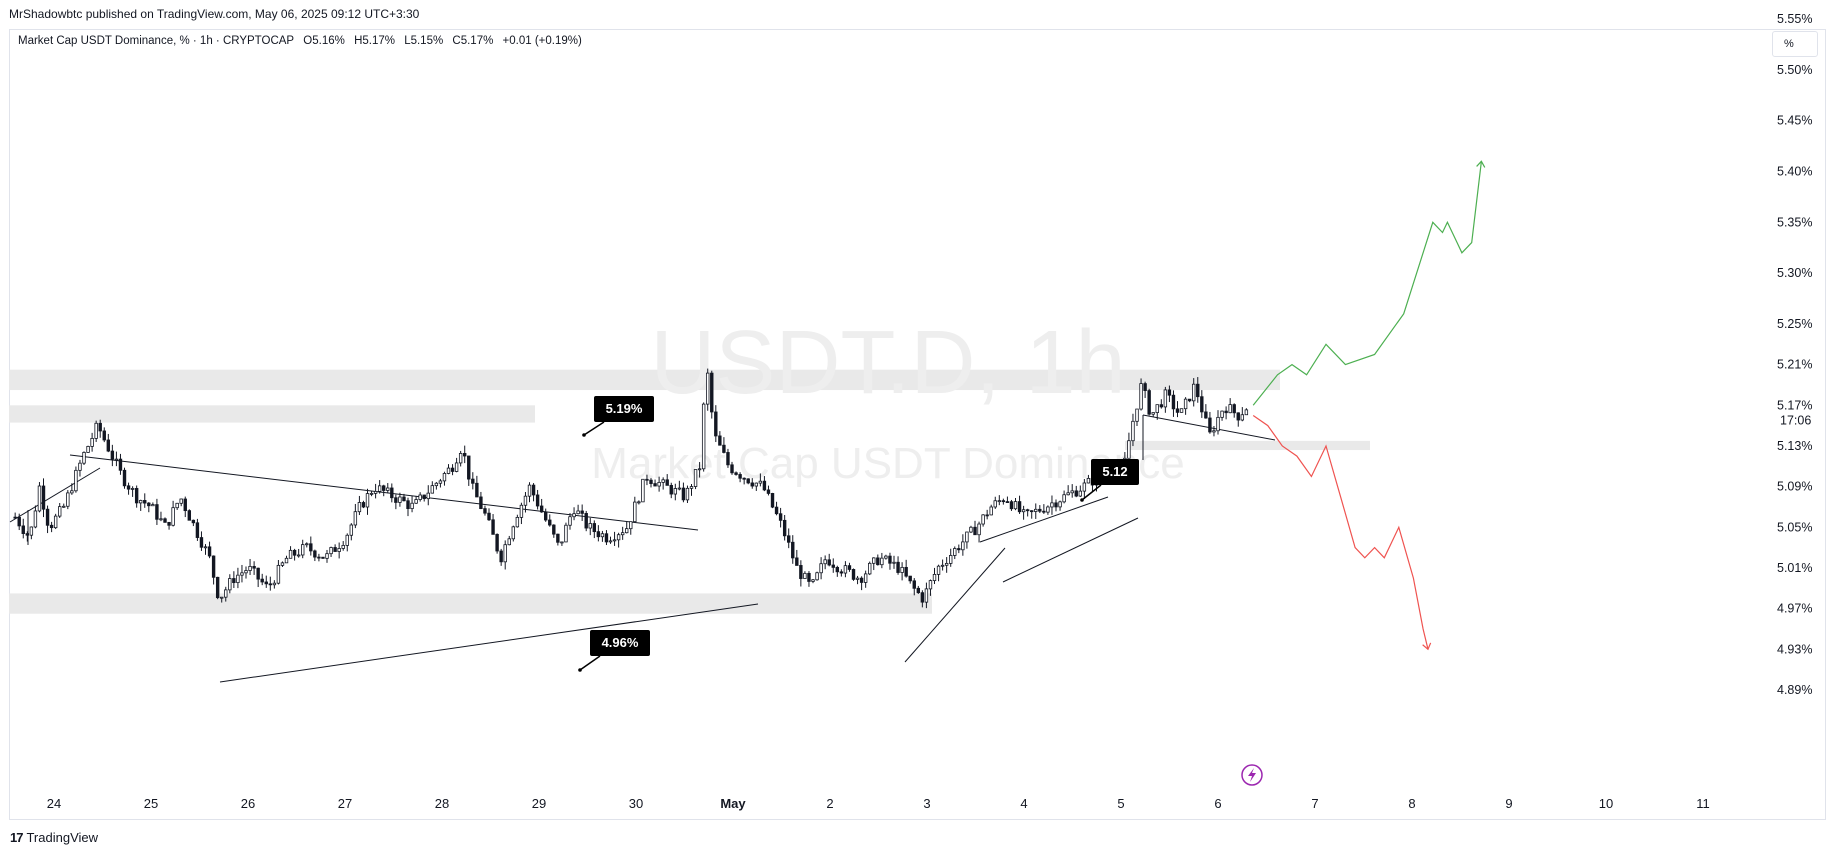 Image resolution: width=1835 pixels, height=855 pixels. I want to click on x-tick-label: 3, so click(926, 803).